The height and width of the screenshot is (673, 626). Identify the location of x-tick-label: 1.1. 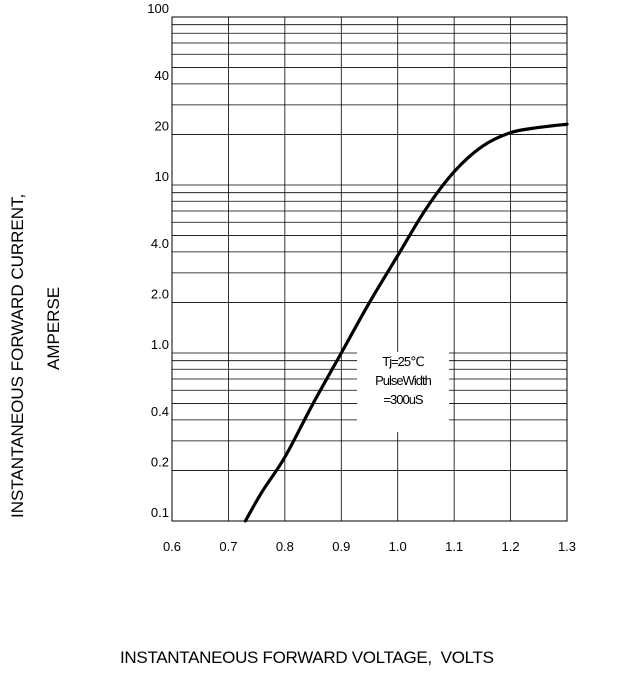
(454, 546).